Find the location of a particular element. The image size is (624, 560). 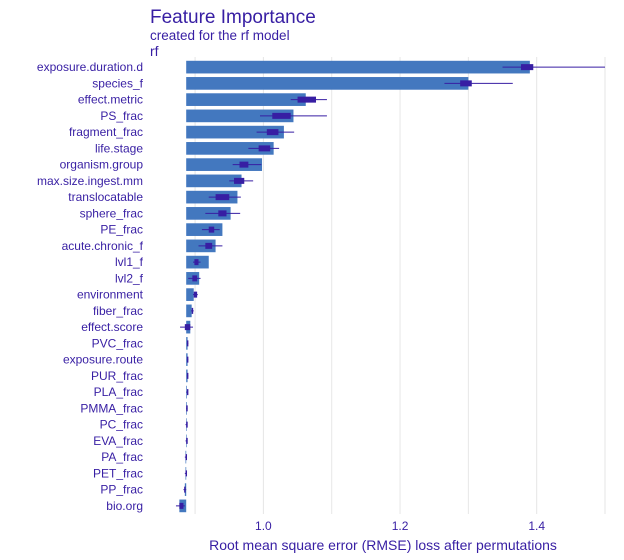

feature-label: life.stage is located at coordinates (119, 148).